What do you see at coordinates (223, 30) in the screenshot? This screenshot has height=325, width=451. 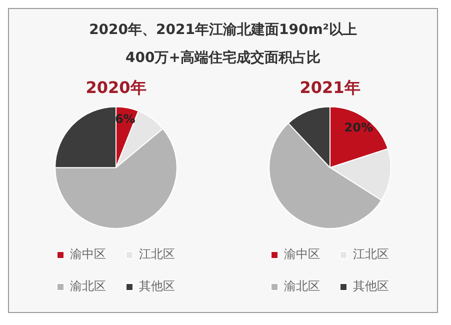 I see `text: 2020年、2021年江渝北建面190m²以上` at bounding box center [223, 30].